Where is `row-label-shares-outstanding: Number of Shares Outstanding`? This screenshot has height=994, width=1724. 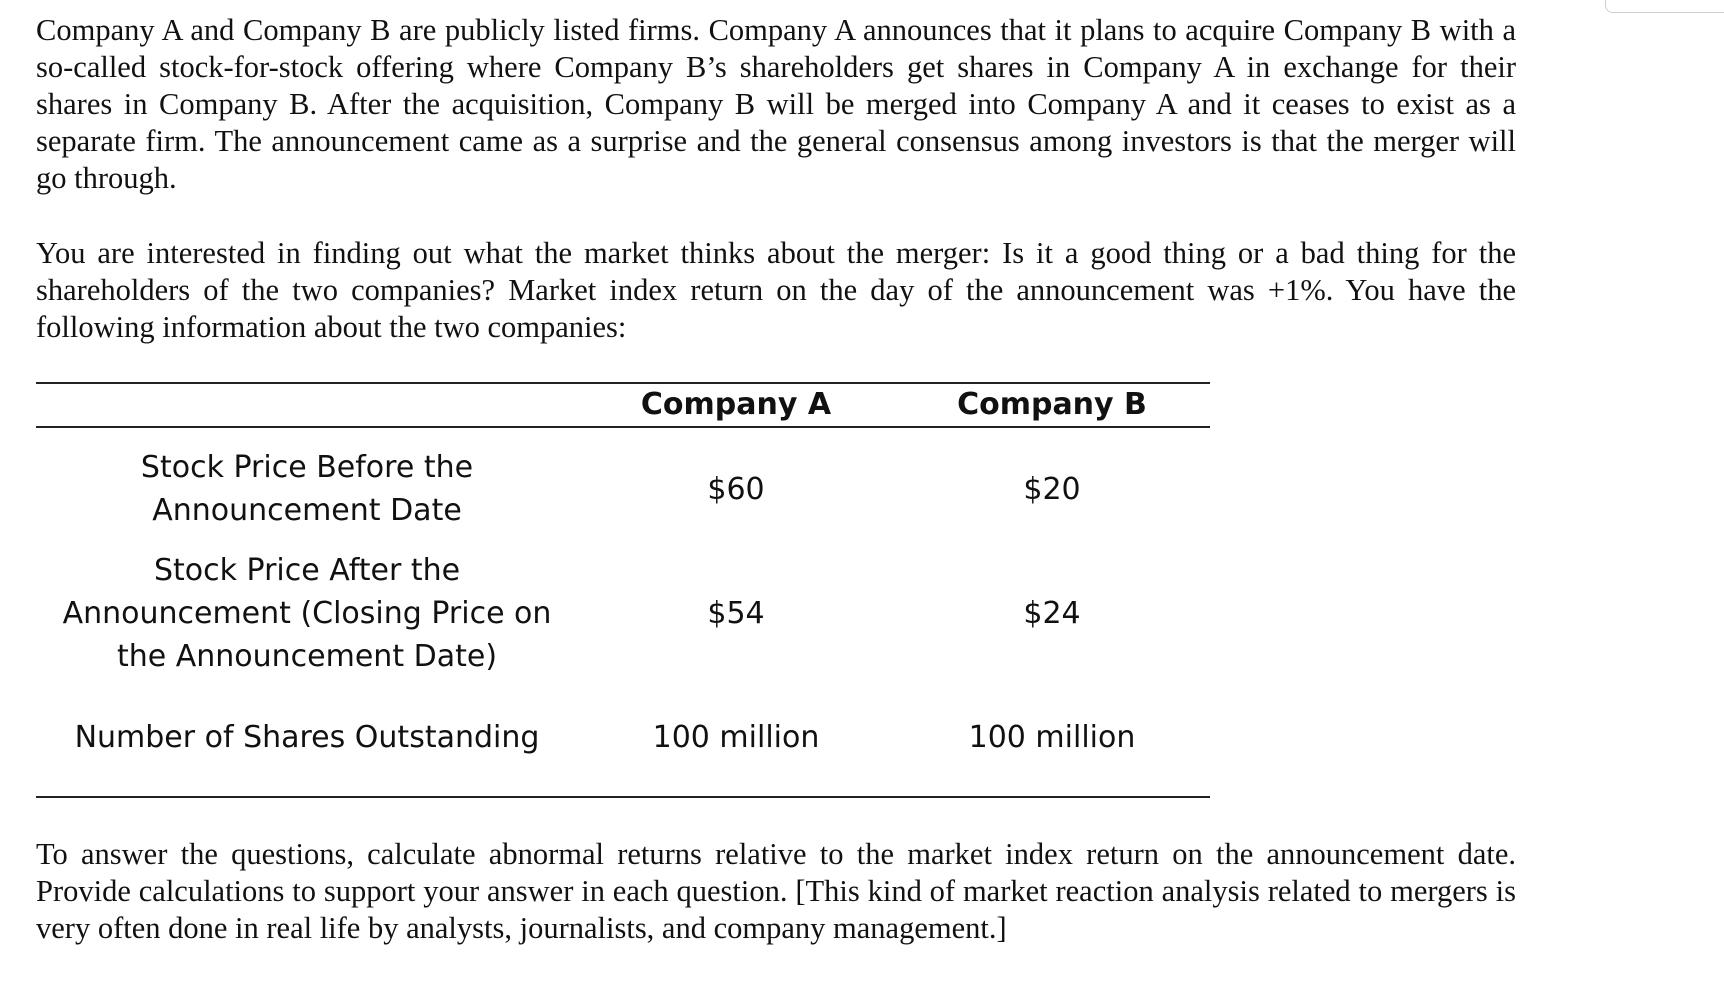
row-label-shares-outstanding: Number of Shares Outstanding is located at coordinates (307, 737).